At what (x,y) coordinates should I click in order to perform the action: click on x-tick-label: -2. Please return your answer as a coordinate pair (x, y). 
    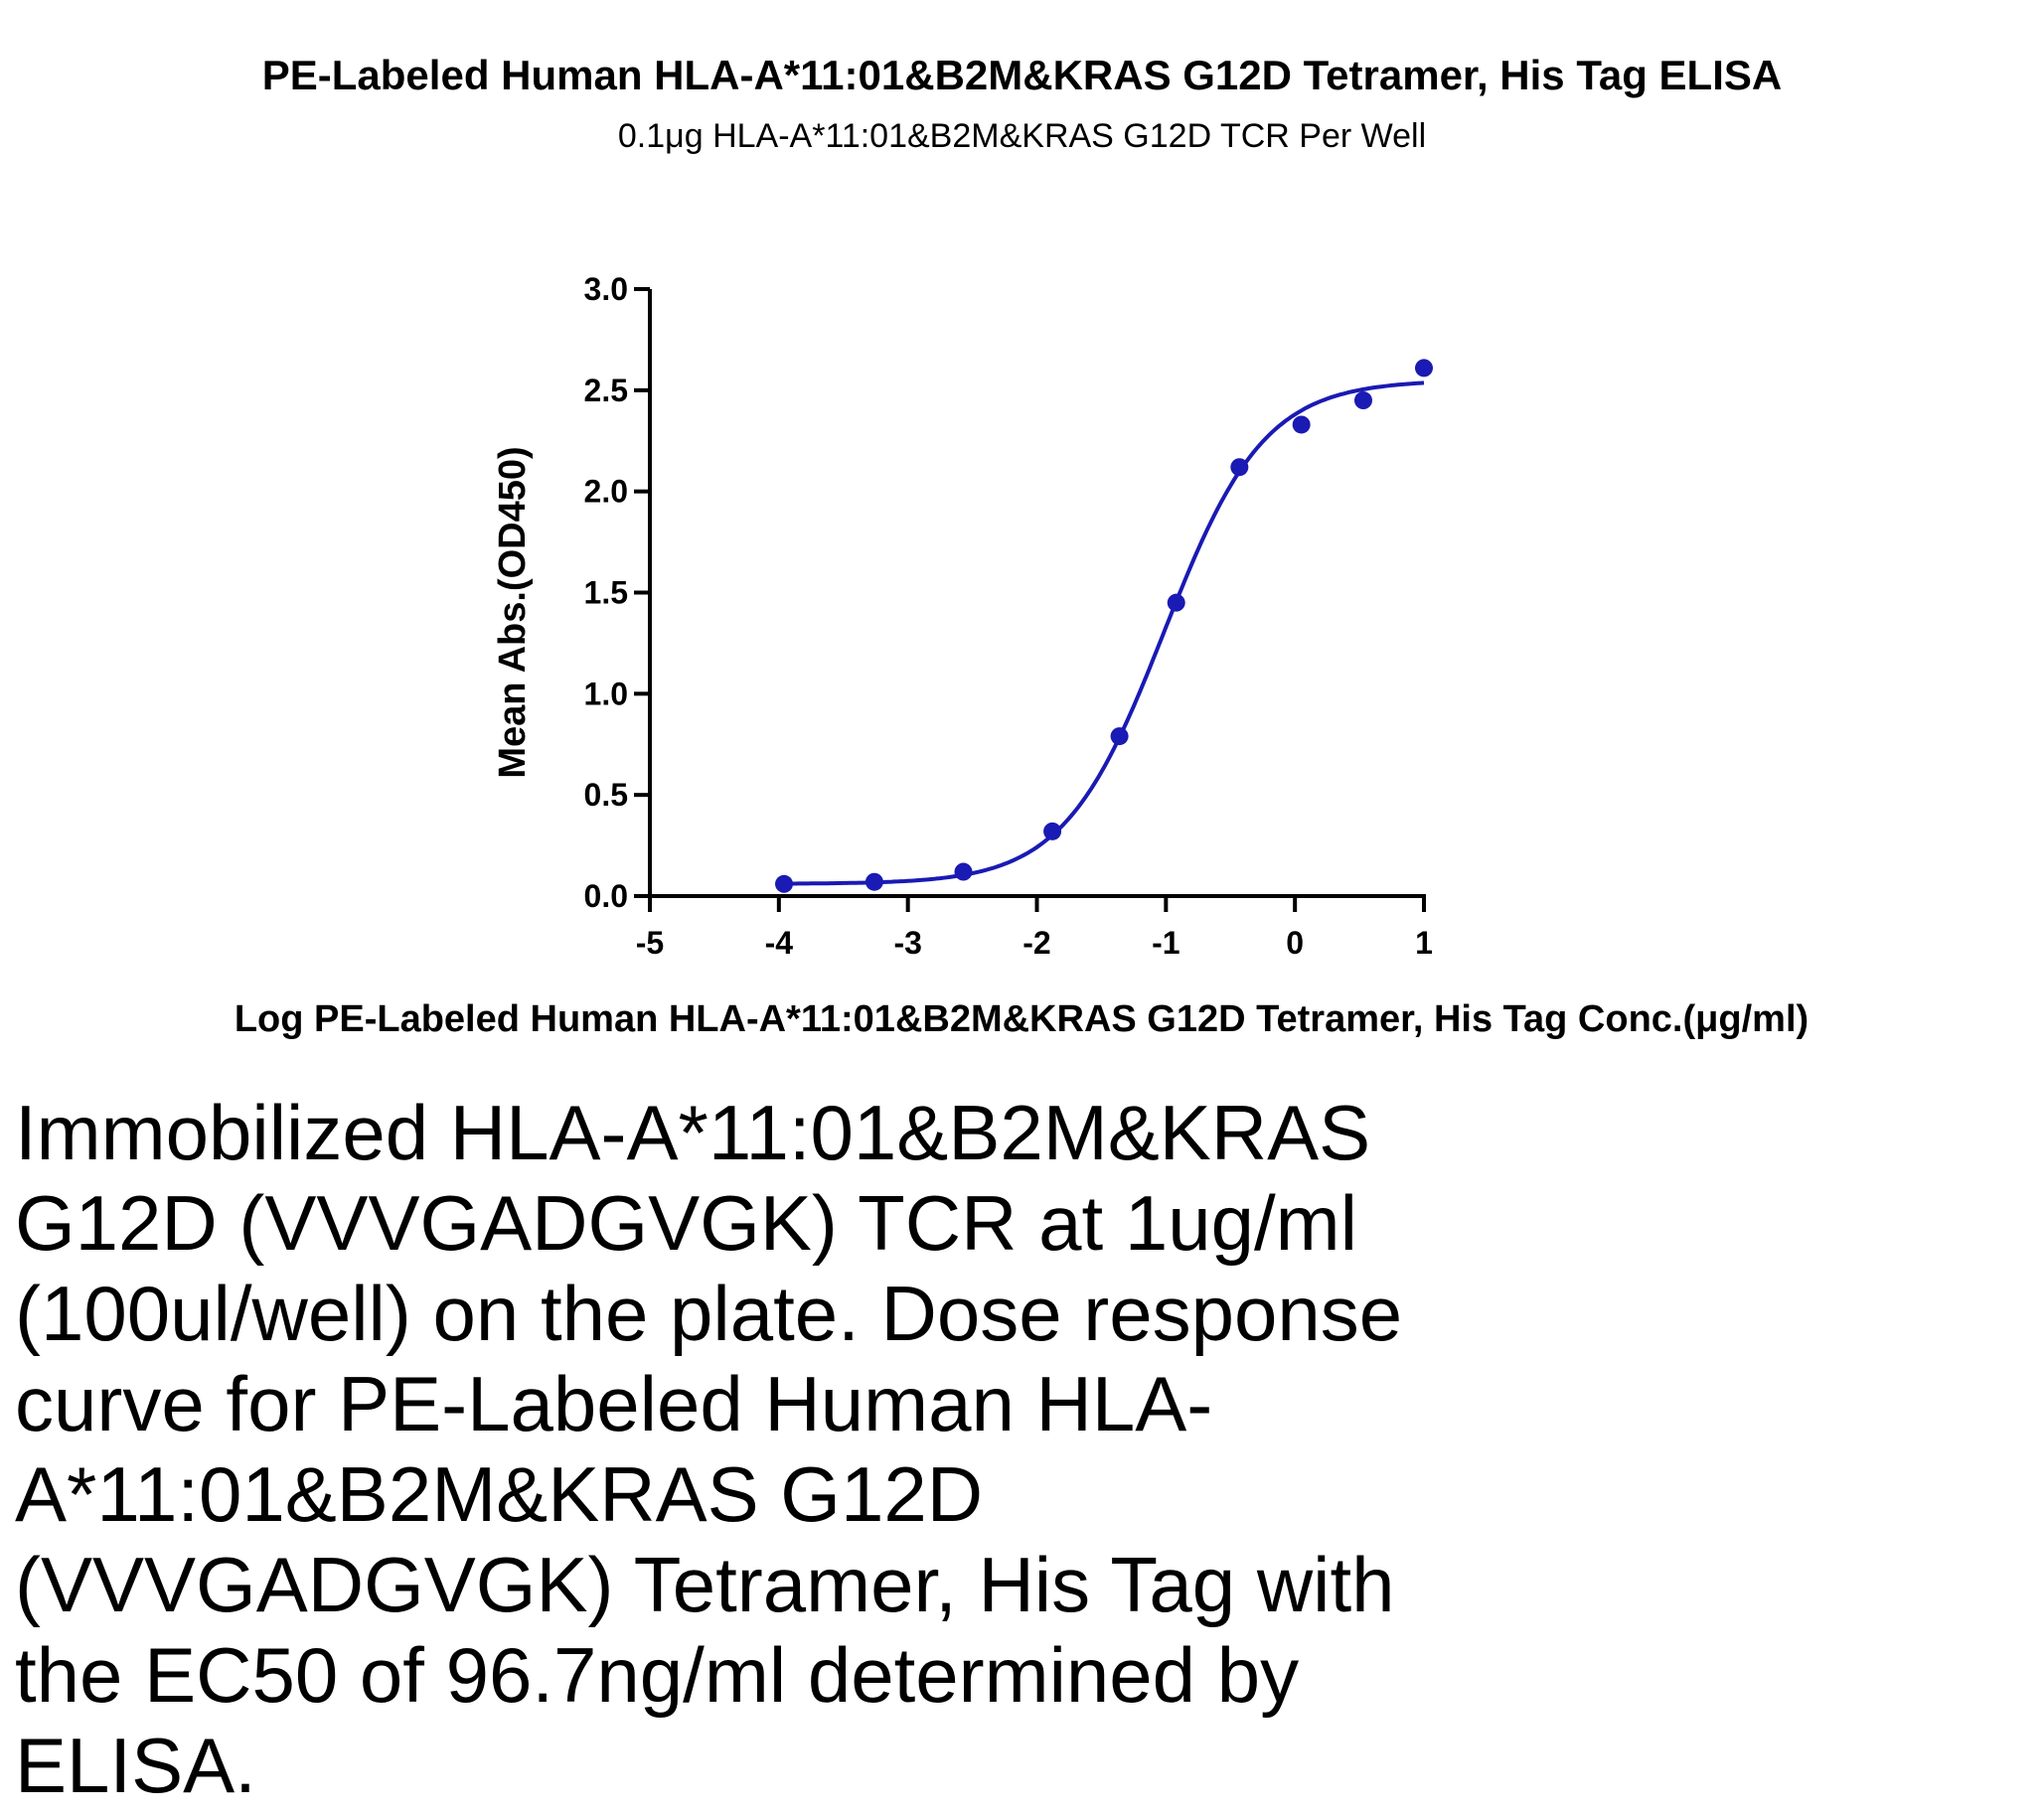
    Looking at the image, I should click on (1036, 943).